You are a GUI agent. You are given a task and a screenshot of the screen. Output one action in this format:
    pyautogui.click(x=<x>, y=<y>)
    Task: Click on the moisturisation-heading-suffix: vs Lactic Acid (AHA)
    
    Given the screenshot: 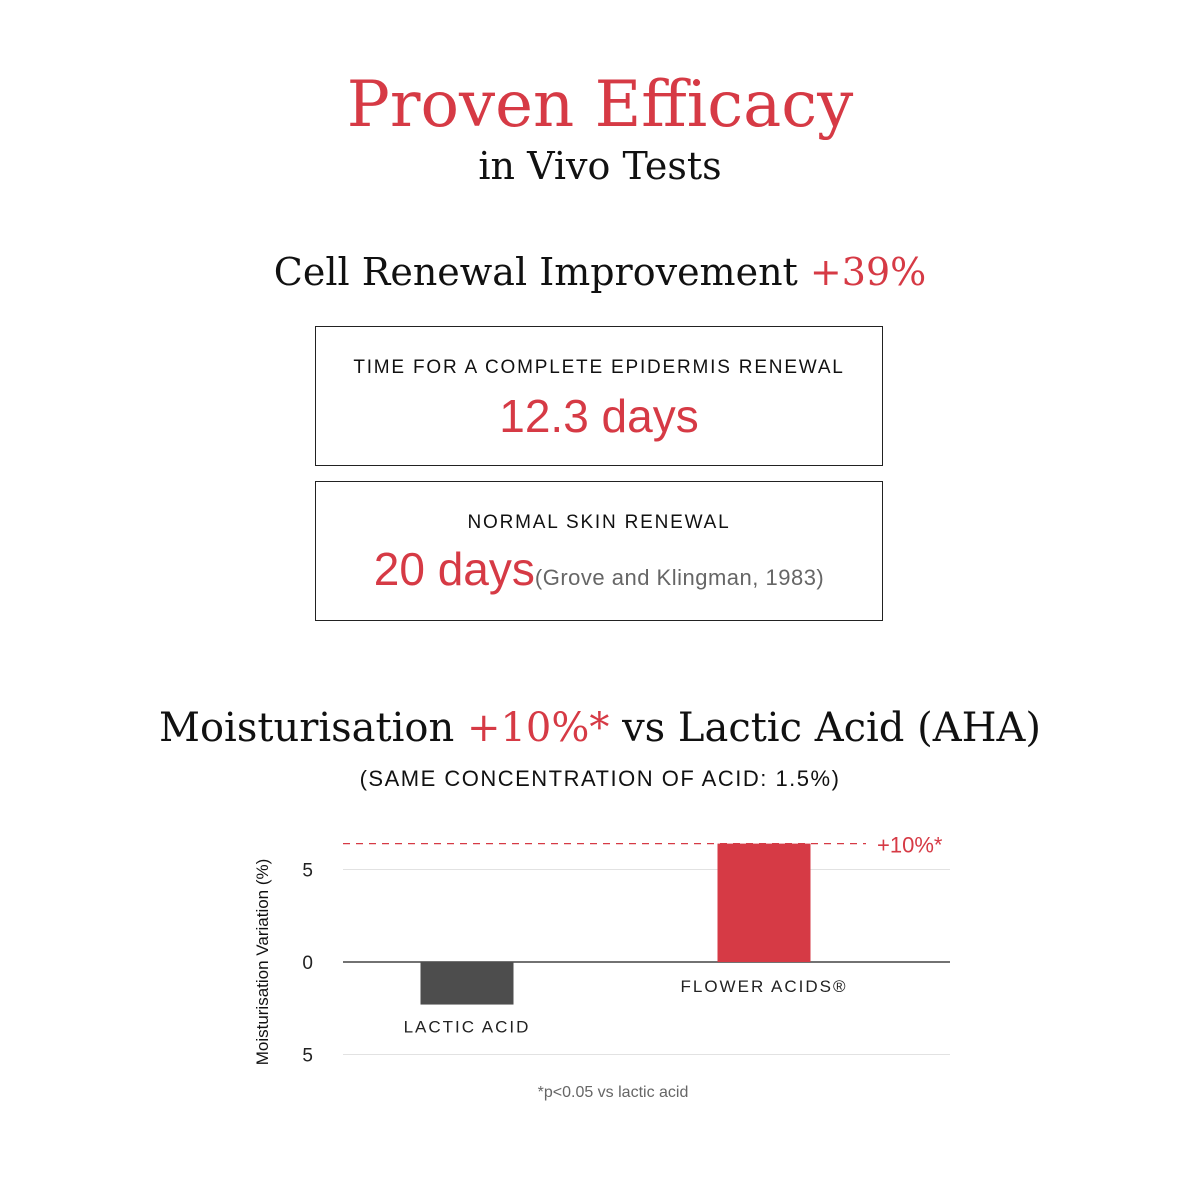 What is the action you would take?
    pyautogui.click(x=831, y=728)
    